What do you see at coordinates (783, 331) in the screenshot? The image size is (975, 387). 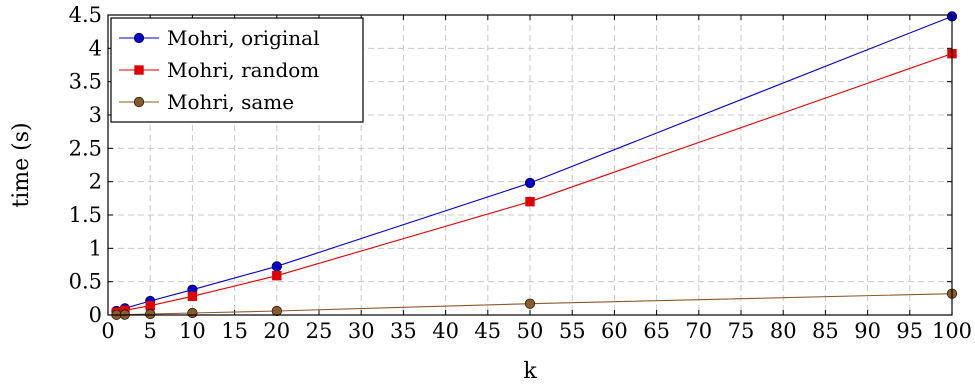 I see `x-tick-label: 80` at bounding box center [783, 331].